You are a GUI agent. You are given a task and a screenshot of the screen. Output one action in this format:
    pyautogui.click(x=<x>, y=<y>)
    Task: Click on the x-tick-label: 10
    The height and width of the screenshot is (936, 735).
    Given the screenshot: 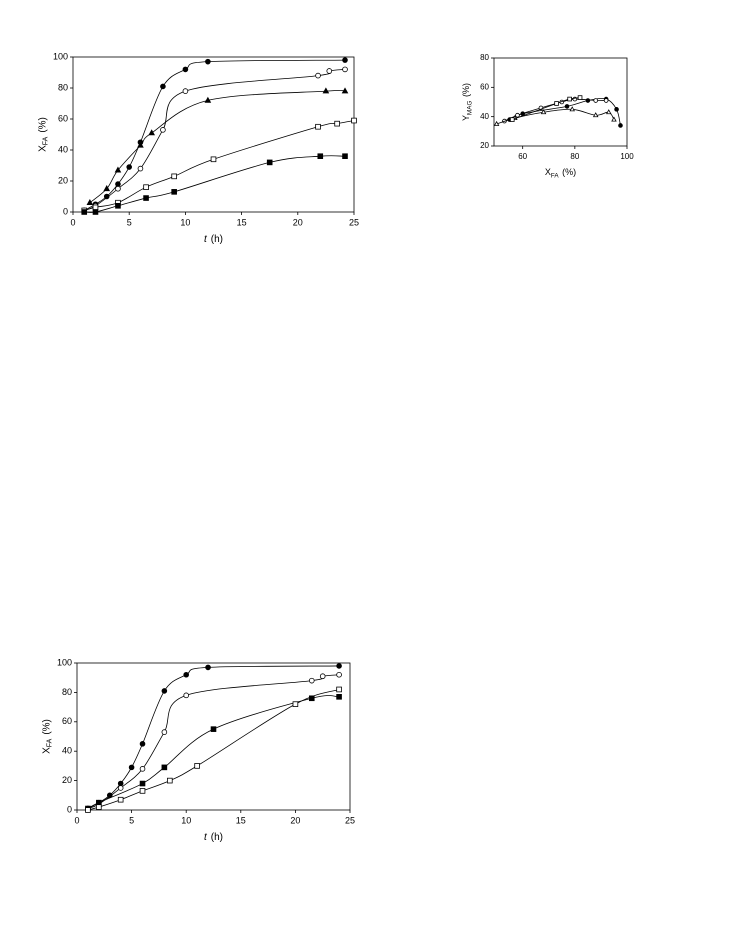 What is the action you would take?
    pyautogui.click(x=186, y=820)
    